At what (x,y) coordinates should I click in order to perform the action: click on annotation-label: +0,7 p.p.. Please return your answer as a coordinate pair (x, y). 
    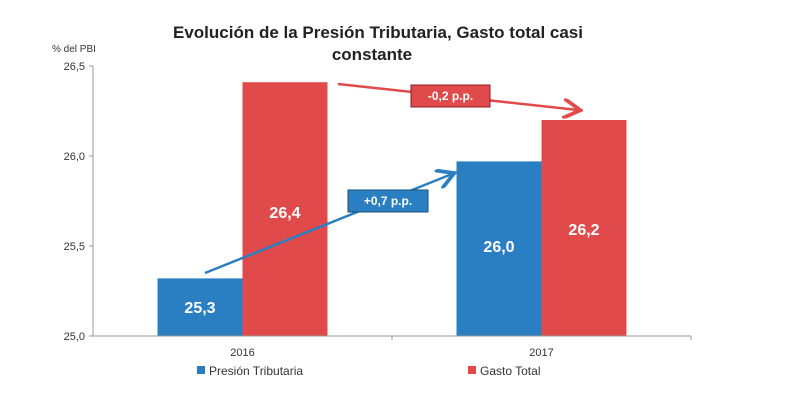
    Looking at the image, I should click on (388, 201).